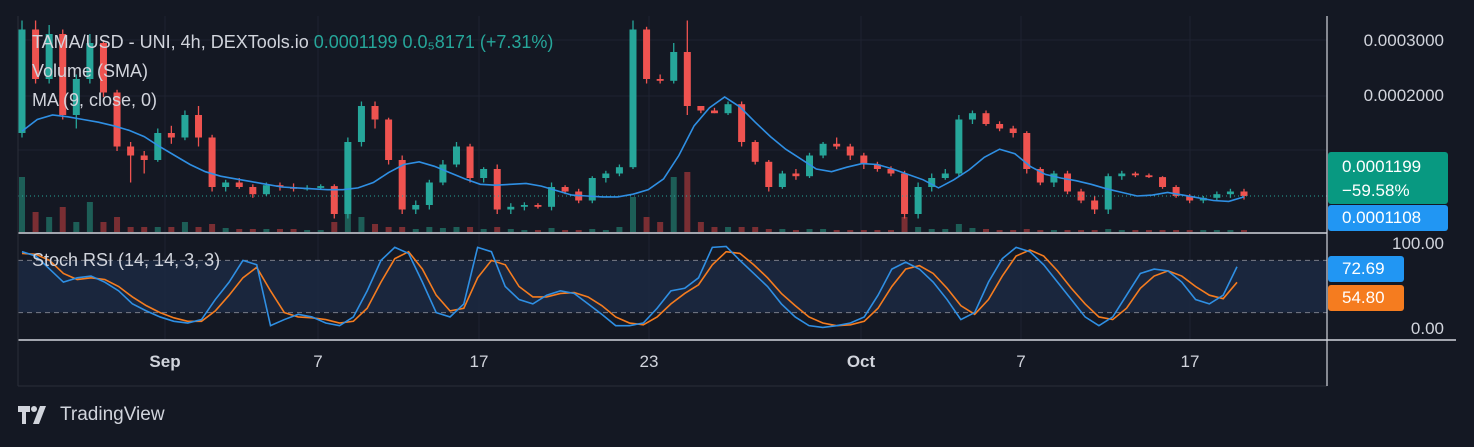  I want to click on legend-change: 0.0₅8171 (+7.31%), so click(478, 42).